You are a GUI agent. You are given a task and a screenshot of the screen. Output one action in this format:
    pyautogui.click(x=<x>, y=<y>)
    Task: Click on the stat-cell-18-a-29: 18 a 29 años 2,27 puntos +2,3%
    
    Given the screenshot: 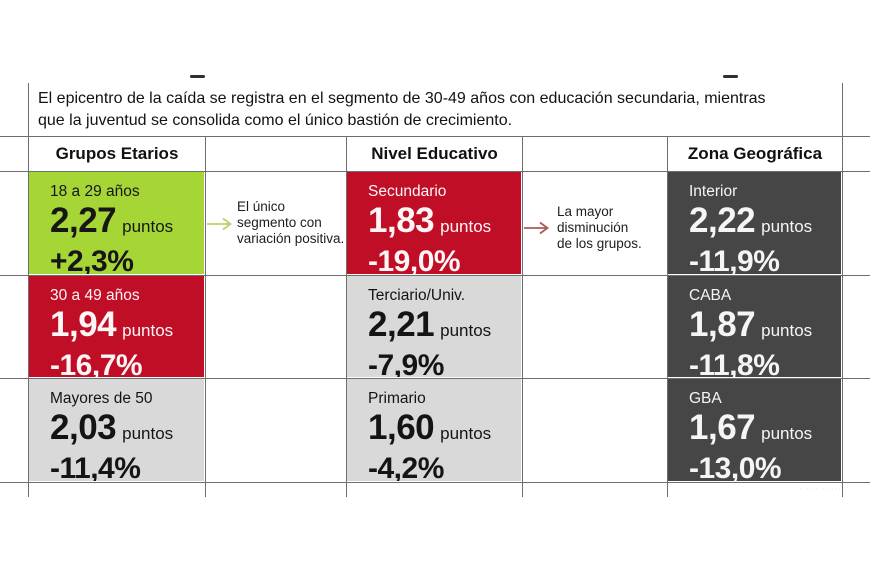 What is the action you would take?
    pyautogui.click(x=116, y=223)
    